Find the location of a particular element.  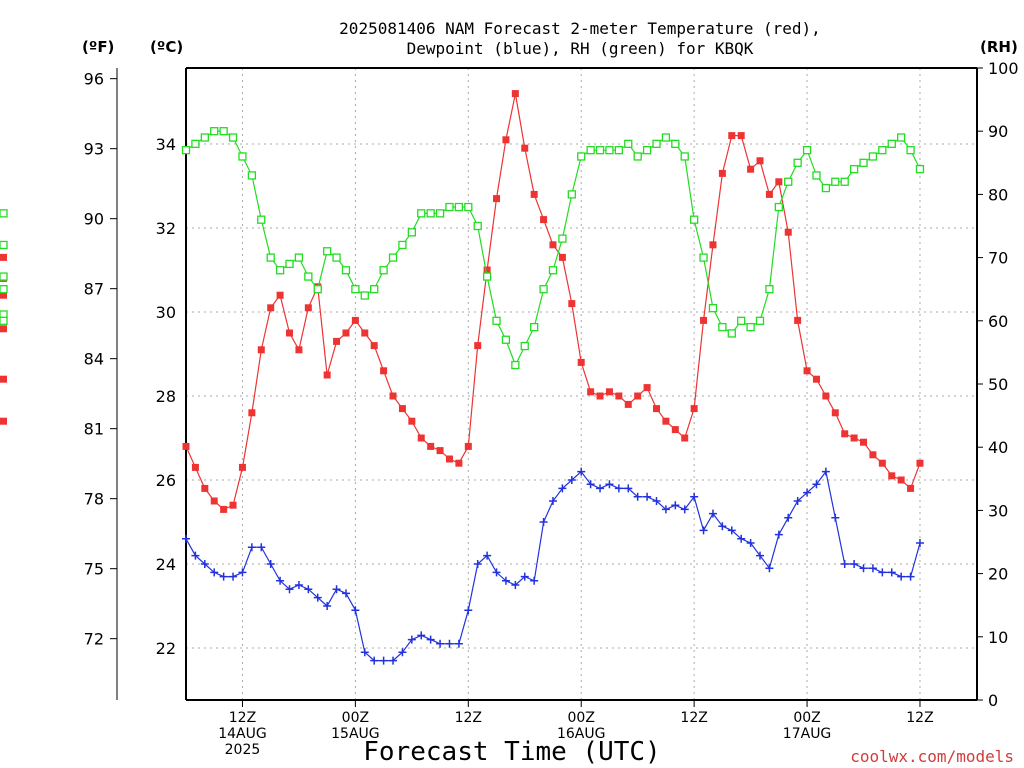

fahrenheit-axis: 72 75 78 81 84 87 90 93 96 is located at coordinates (101, 384).